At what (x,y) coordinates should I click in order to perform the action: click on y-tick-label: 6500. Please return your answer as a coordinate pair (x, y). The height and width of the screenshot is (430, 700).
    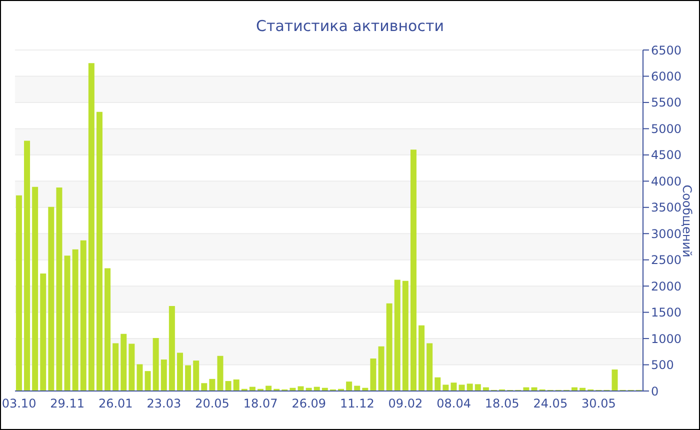
    Looking at the image, I should click on (666, 50).